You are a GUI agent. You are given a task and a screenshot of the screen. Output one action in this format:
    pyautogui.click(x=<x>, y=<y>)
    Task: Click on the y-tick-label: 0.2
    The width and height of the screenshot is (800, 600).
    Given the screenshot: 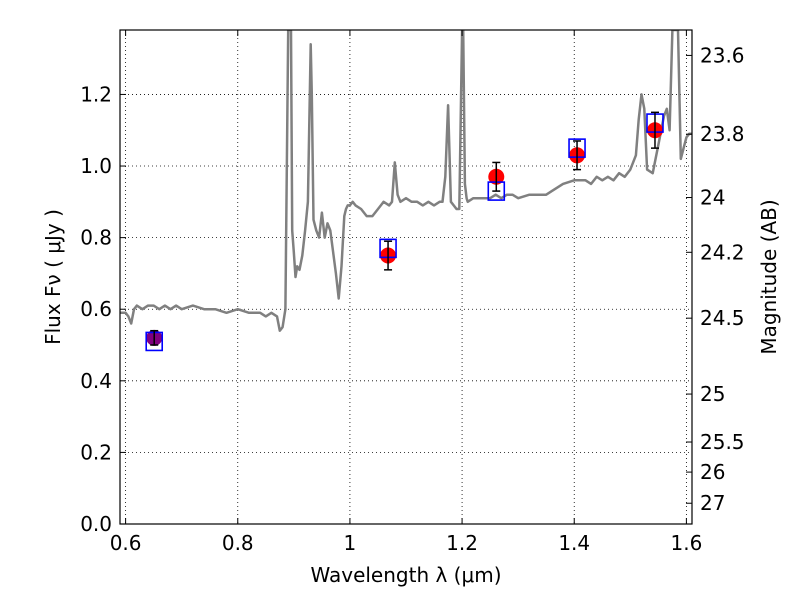 What is the action you would take?
    pyautogui.click(x=96, y=452)
    